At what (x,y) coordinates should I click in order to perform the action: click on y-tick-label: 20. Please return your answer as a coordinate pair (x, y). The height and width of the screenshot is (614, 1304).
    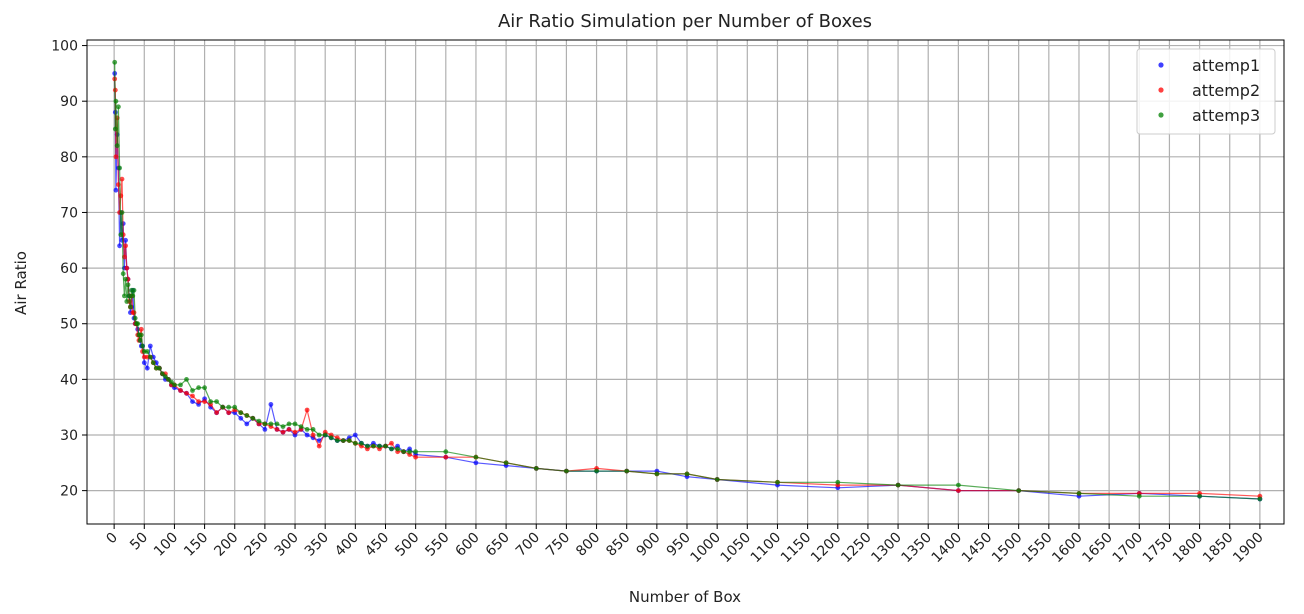
    Looking at the image, I should click on (69, 492).